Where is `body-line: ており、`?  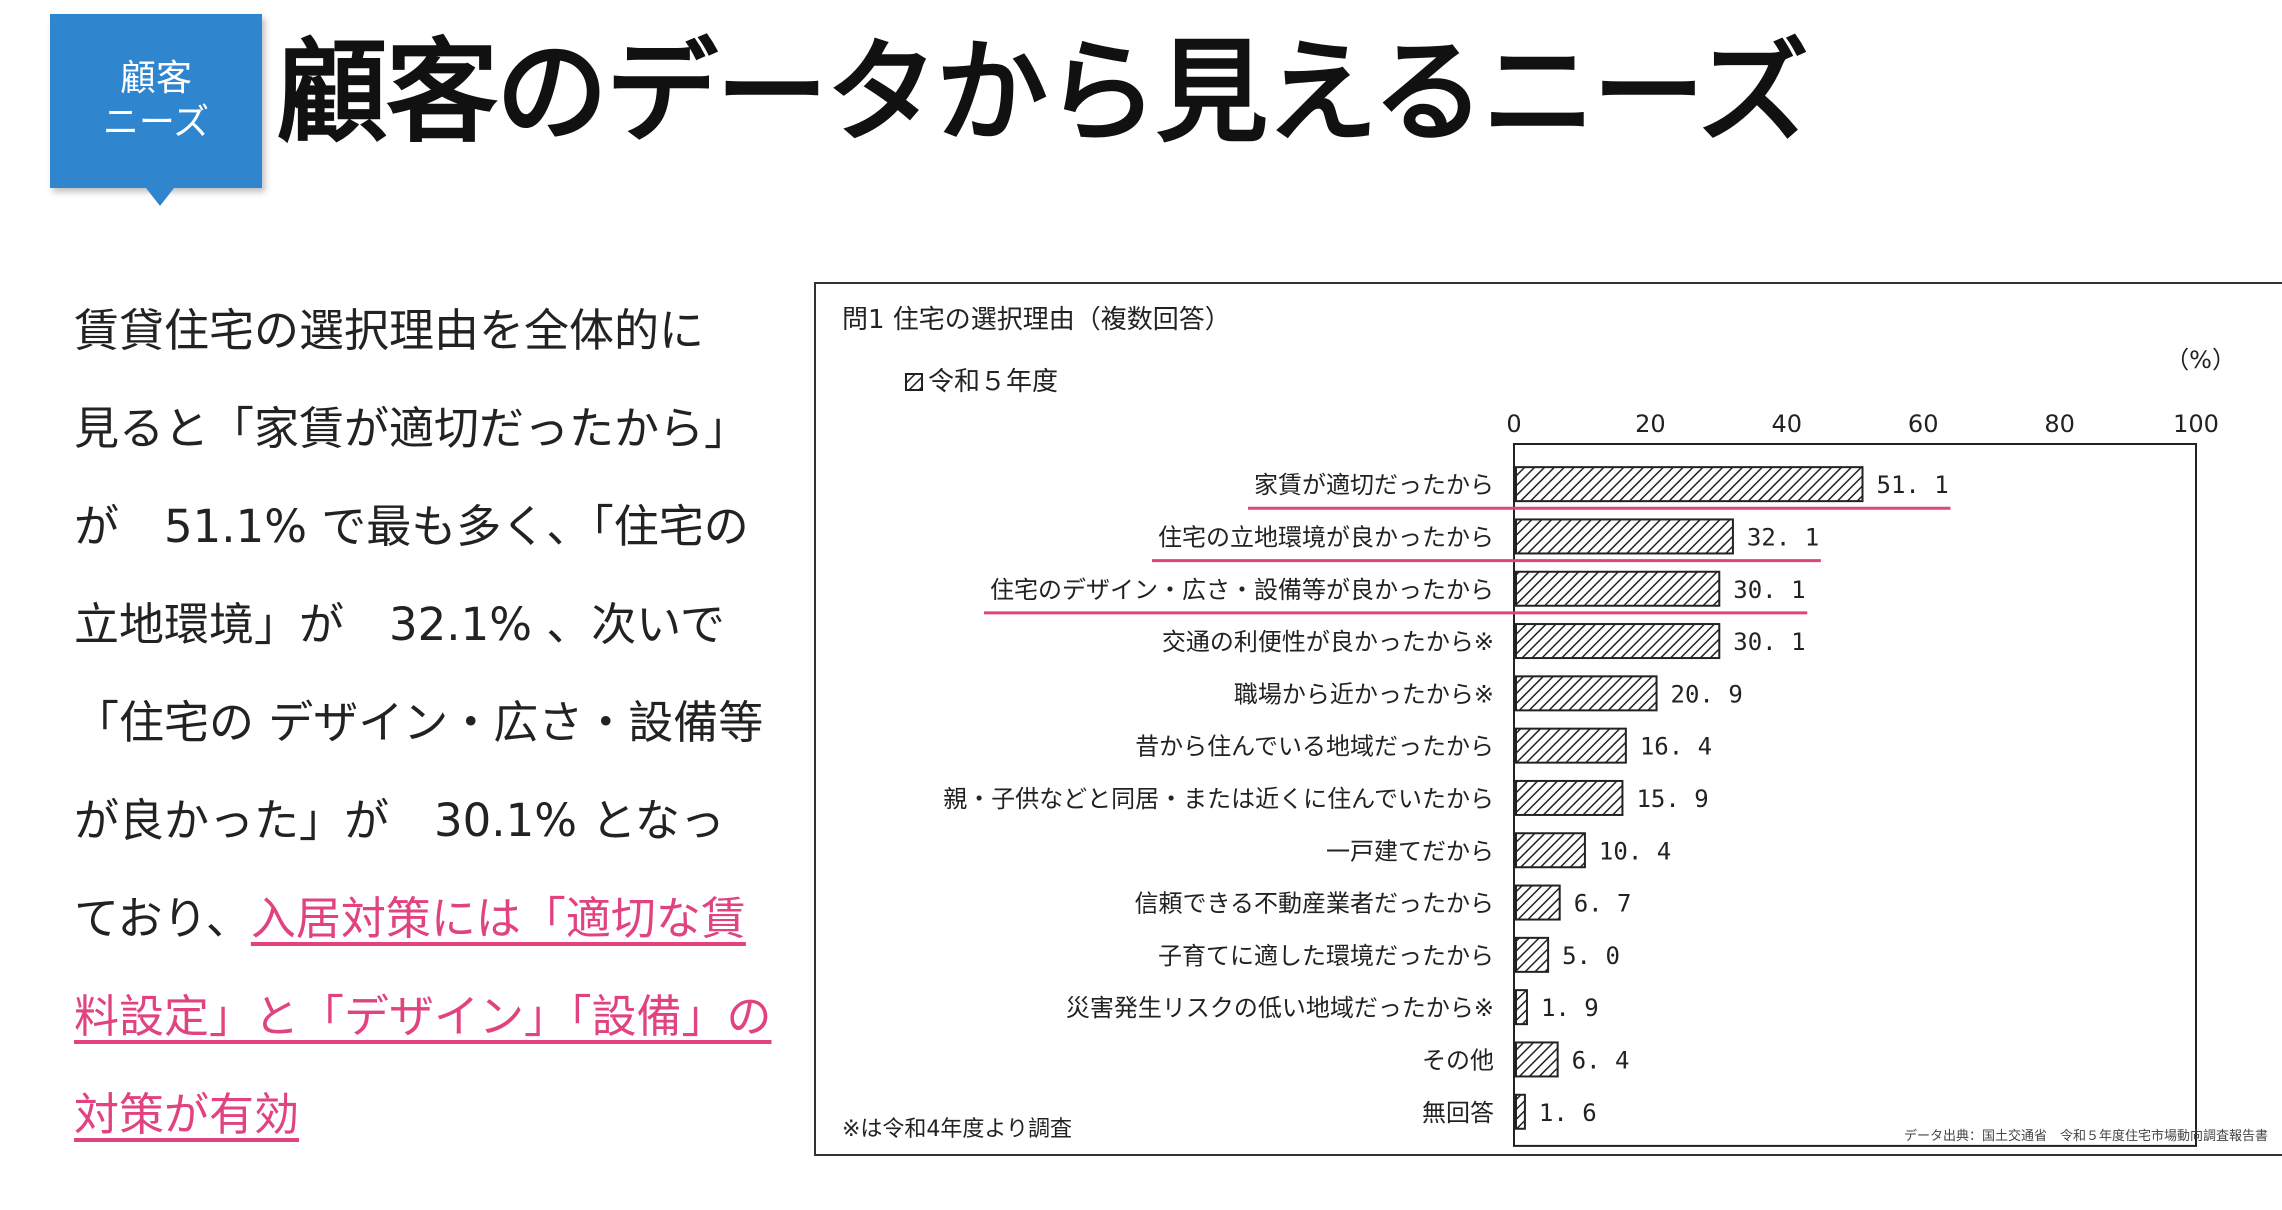 body-line: ており、 is located at coordinates (162, 918).